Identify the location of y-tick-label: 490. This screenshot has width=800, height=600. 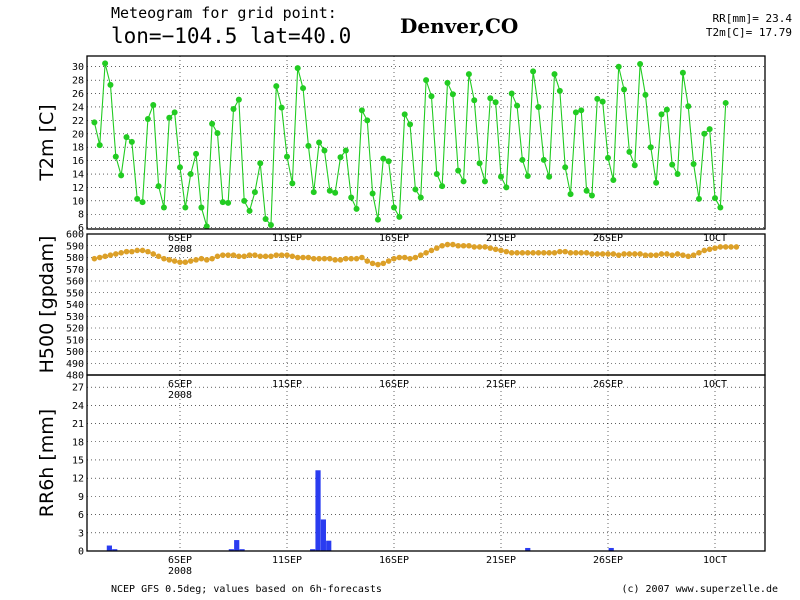
(75, 364).